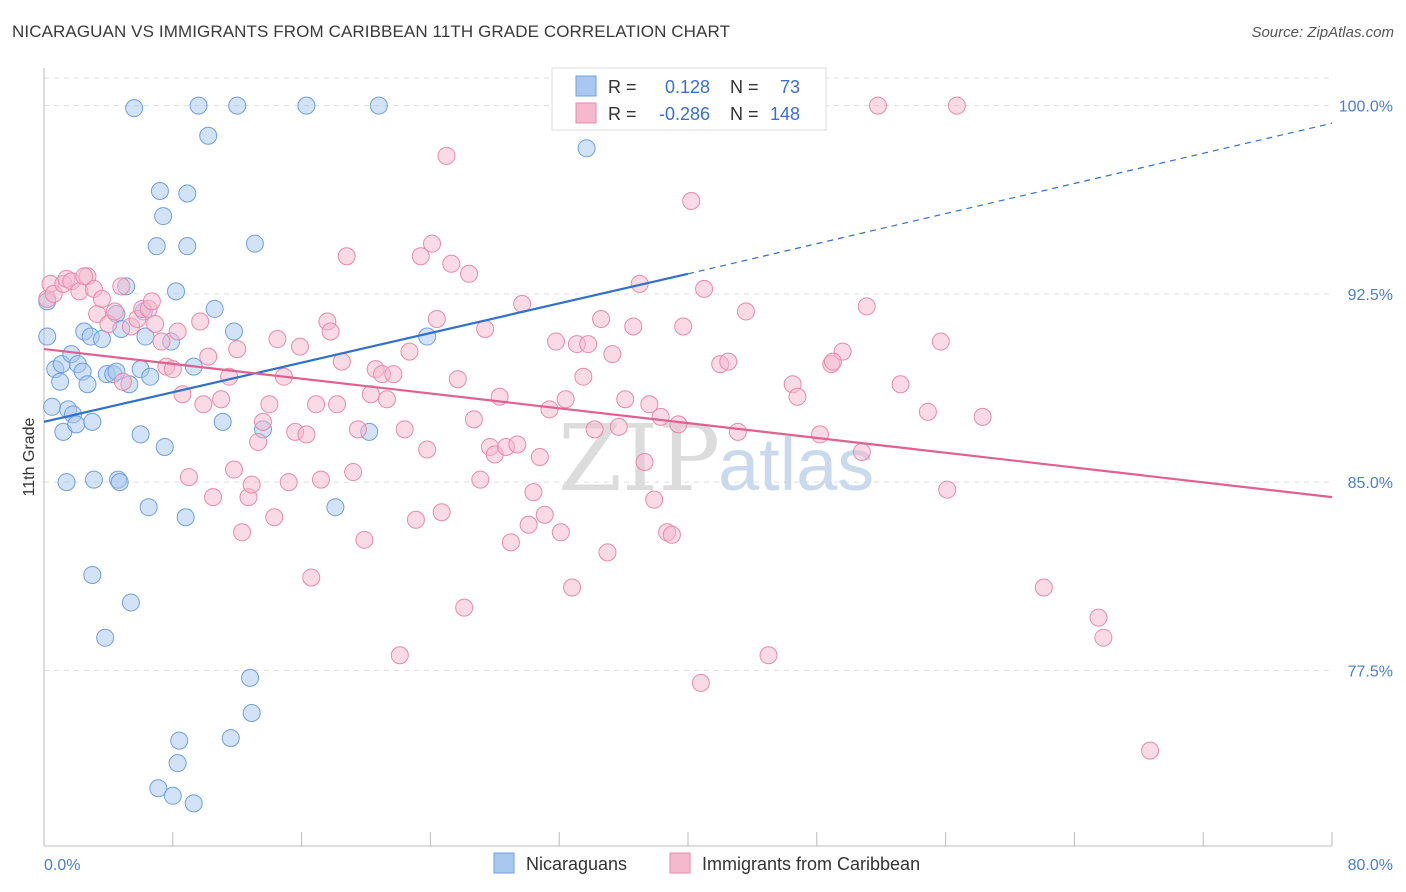 The width and height of the screenshot is (1406, 892). What do you see at coordinates (811, 864) in the screenshot?
I see `bottom-legend-label-pink: Immigrants from Caribbean` at bounding box center [811, 864].